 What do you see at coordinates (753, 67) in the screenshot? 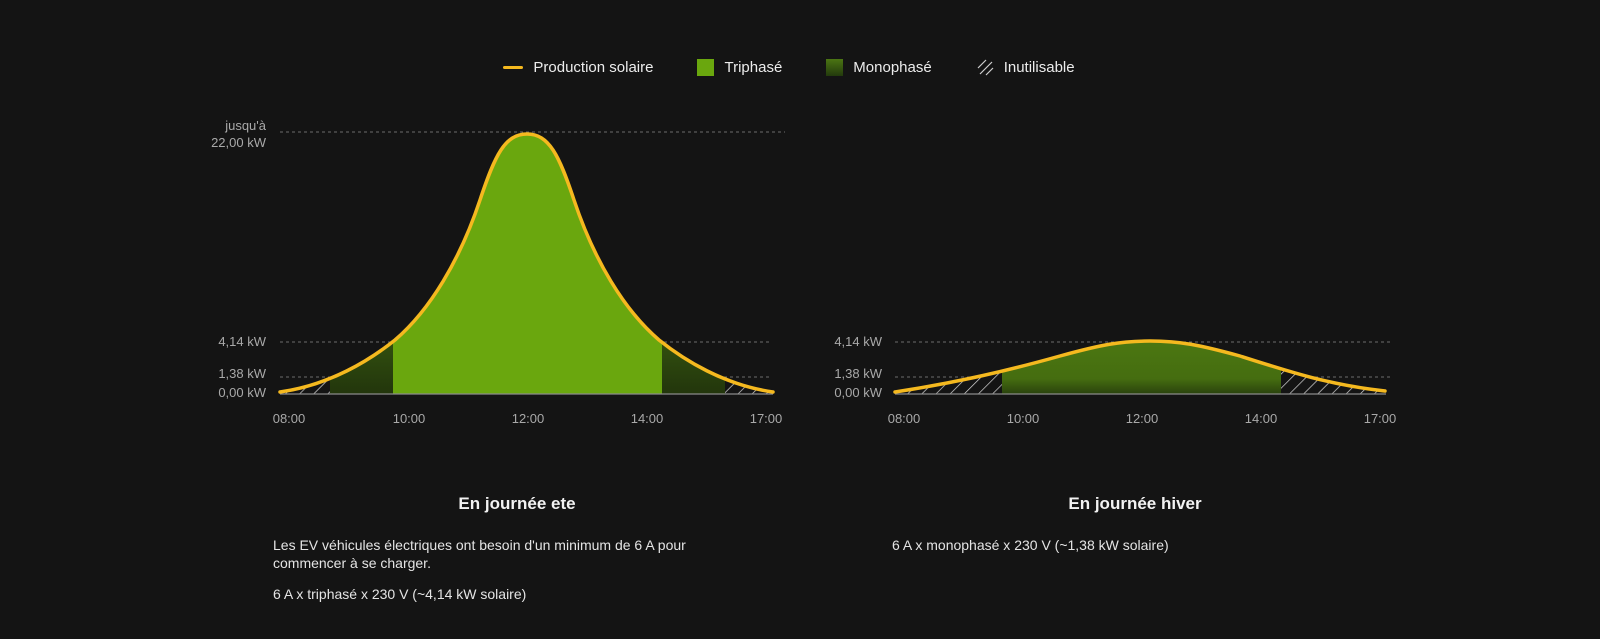
I see `legend-label: Triphasé` at bounding box center [753, 67].